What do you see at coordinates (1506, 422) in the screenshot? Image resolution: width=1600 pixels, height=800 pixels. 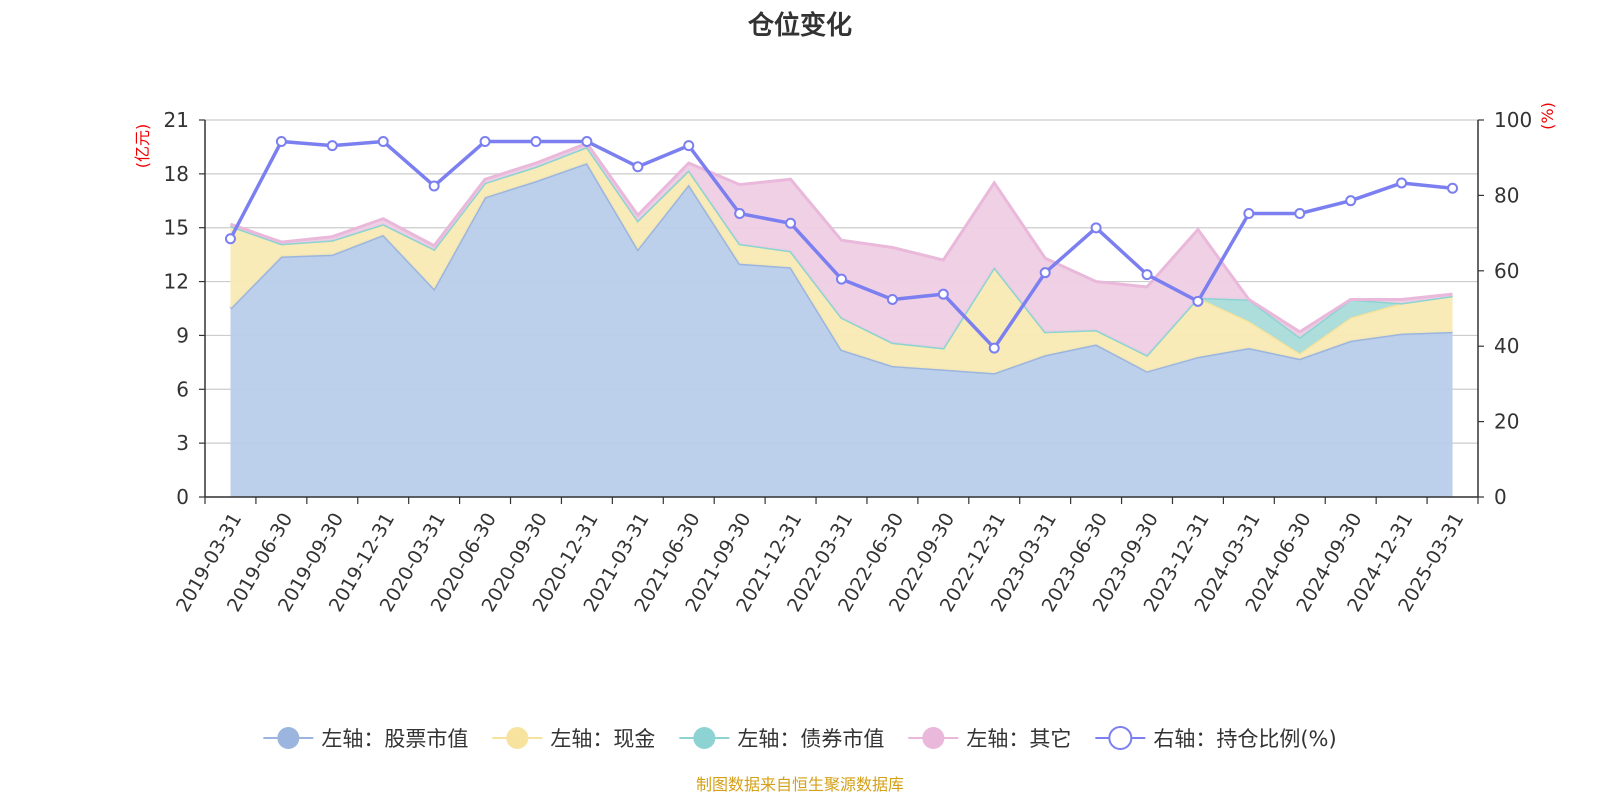 I see `y-right-tick-label: 20` at bounding box center [1506, 422].